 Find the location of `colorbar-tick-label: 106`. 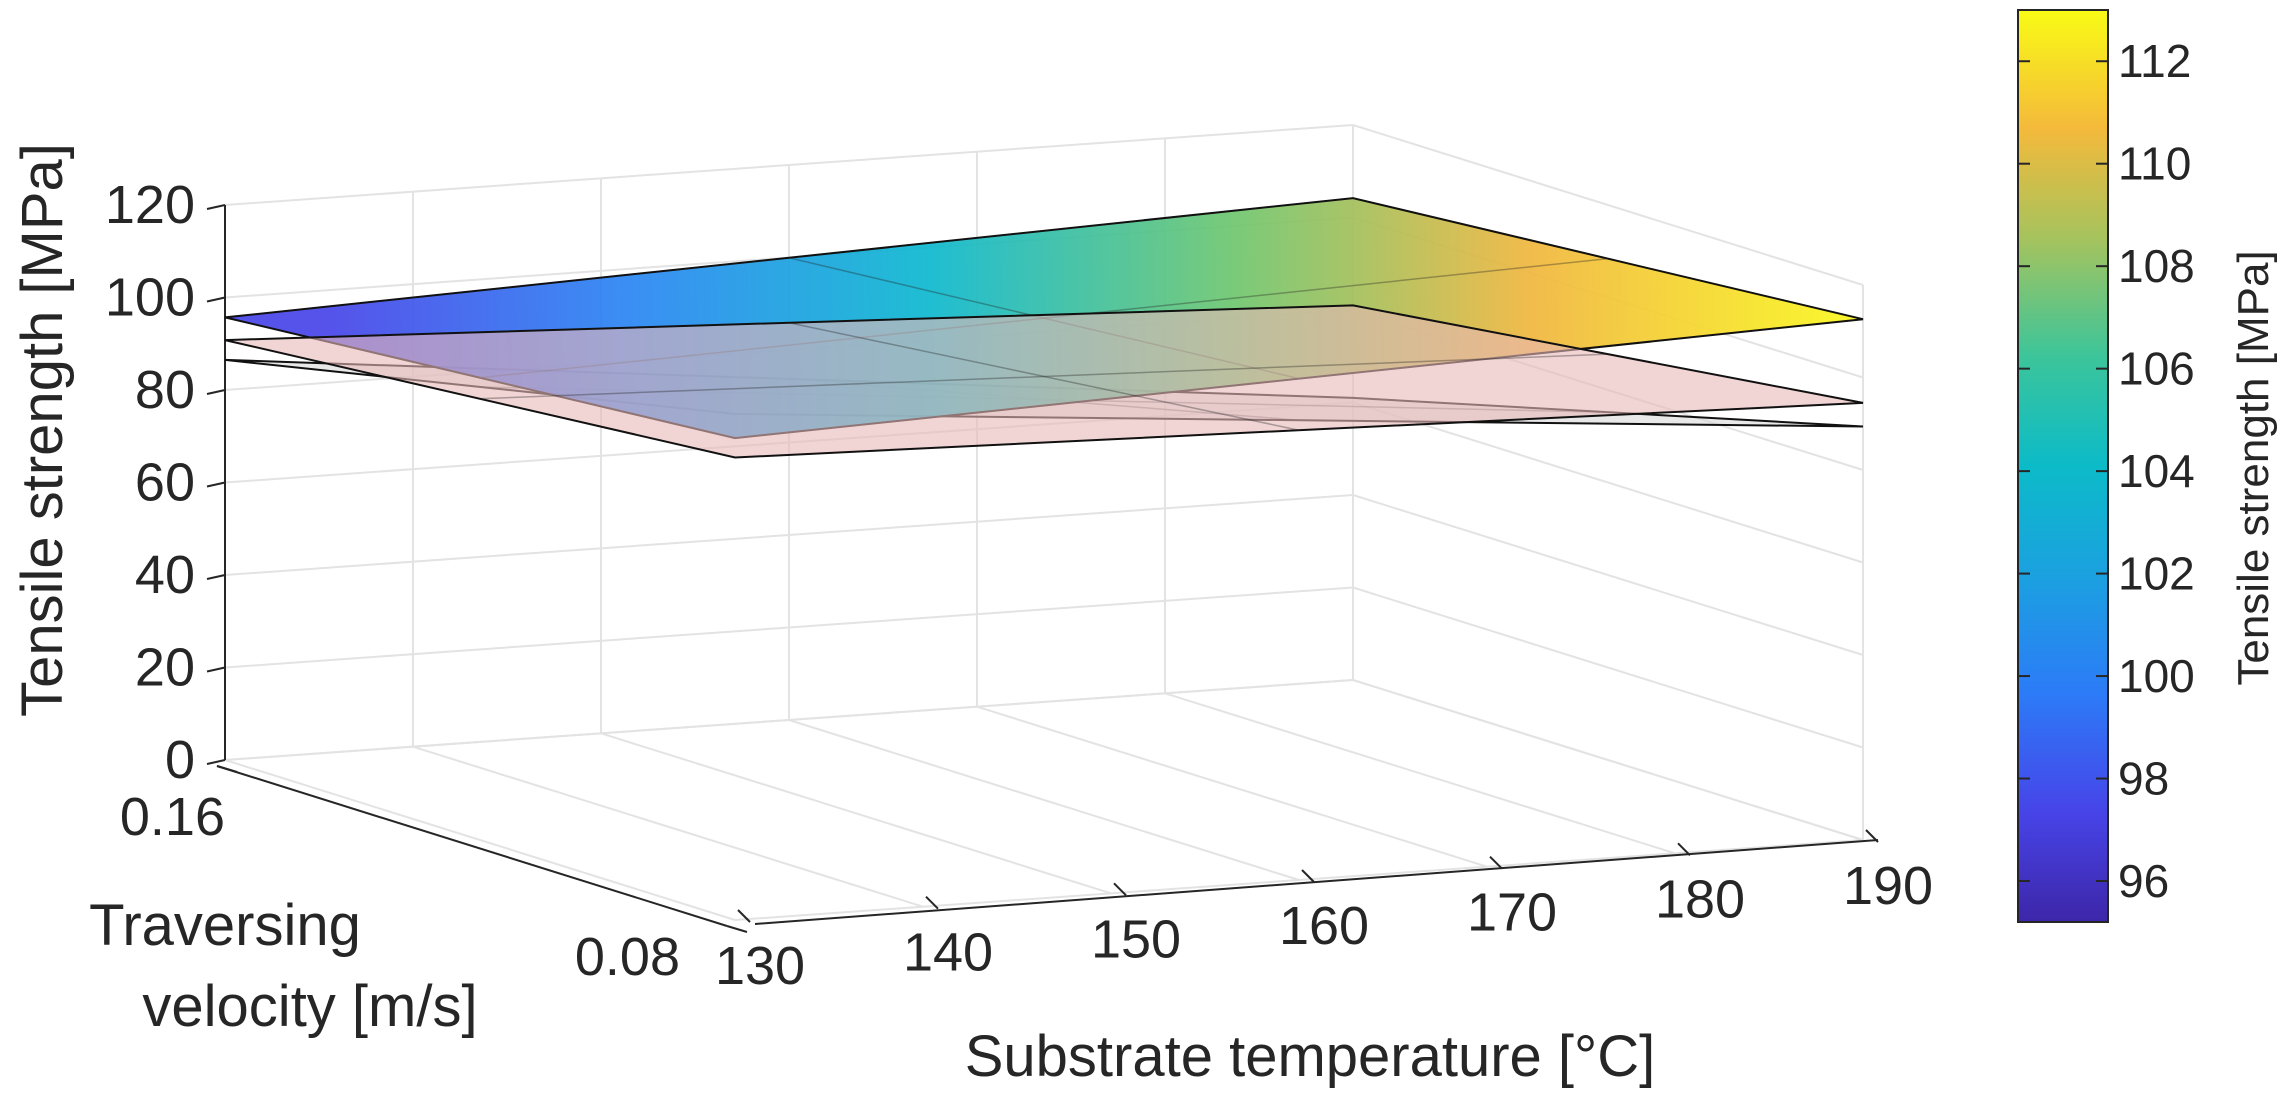

colorbar-tick-label: 106 is located at coordinates (2156, 369).